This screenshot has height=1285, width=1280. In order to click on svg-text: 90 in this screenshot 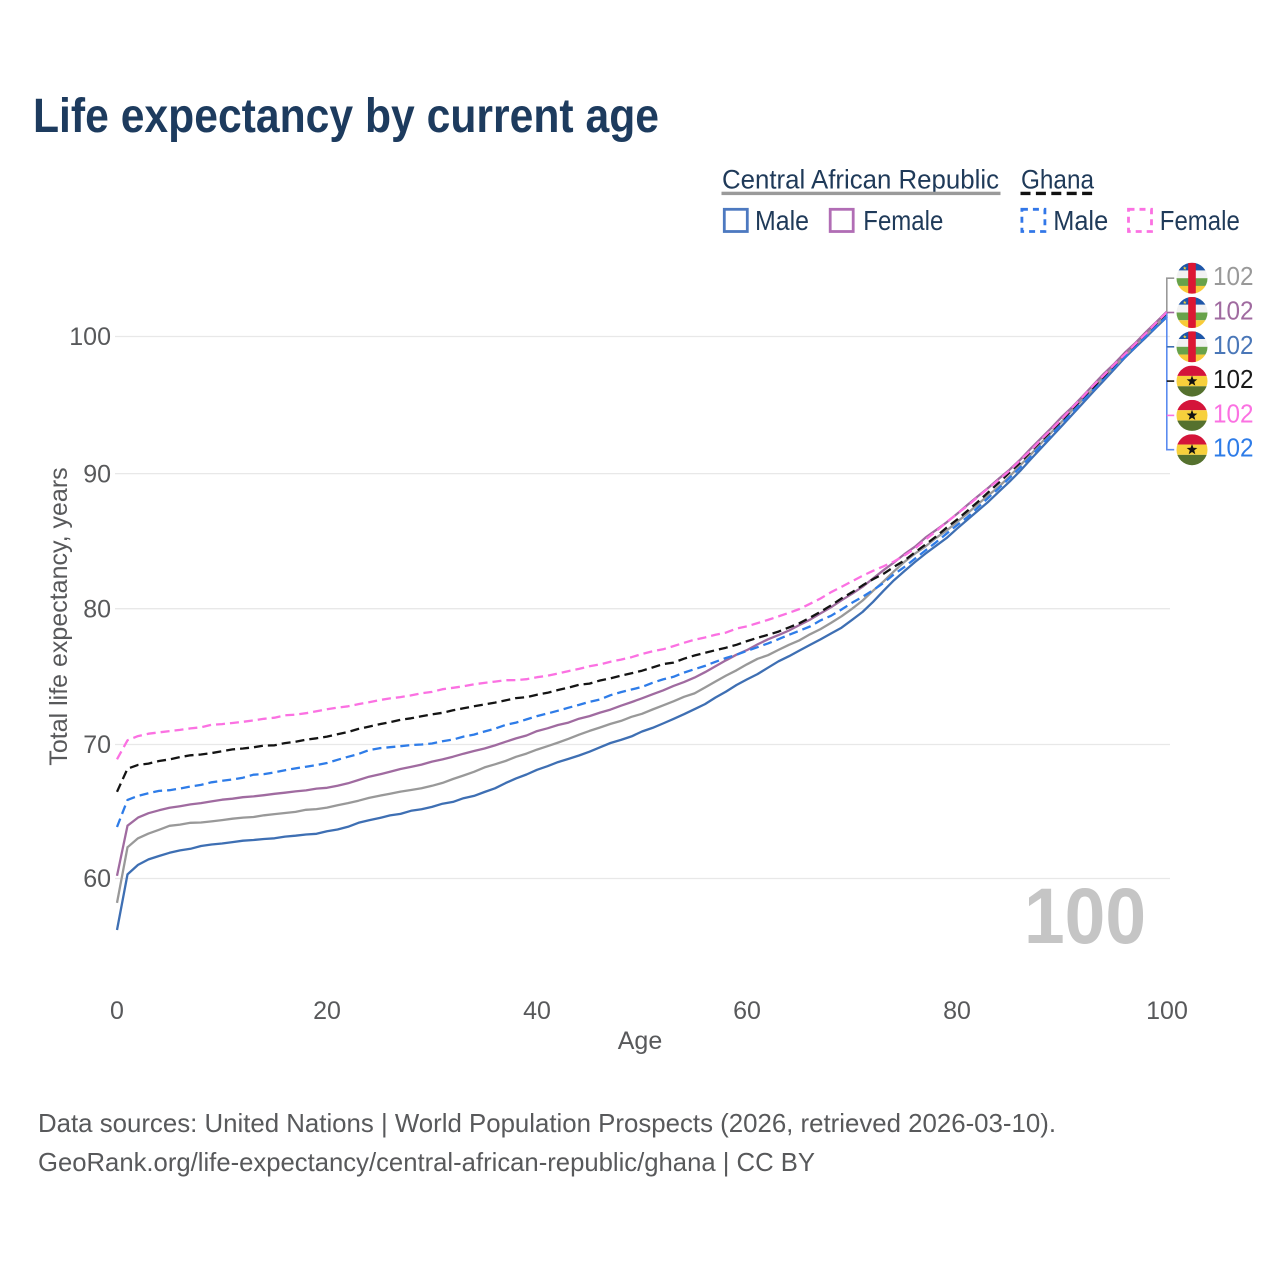, I will do `click(97, 474)`.